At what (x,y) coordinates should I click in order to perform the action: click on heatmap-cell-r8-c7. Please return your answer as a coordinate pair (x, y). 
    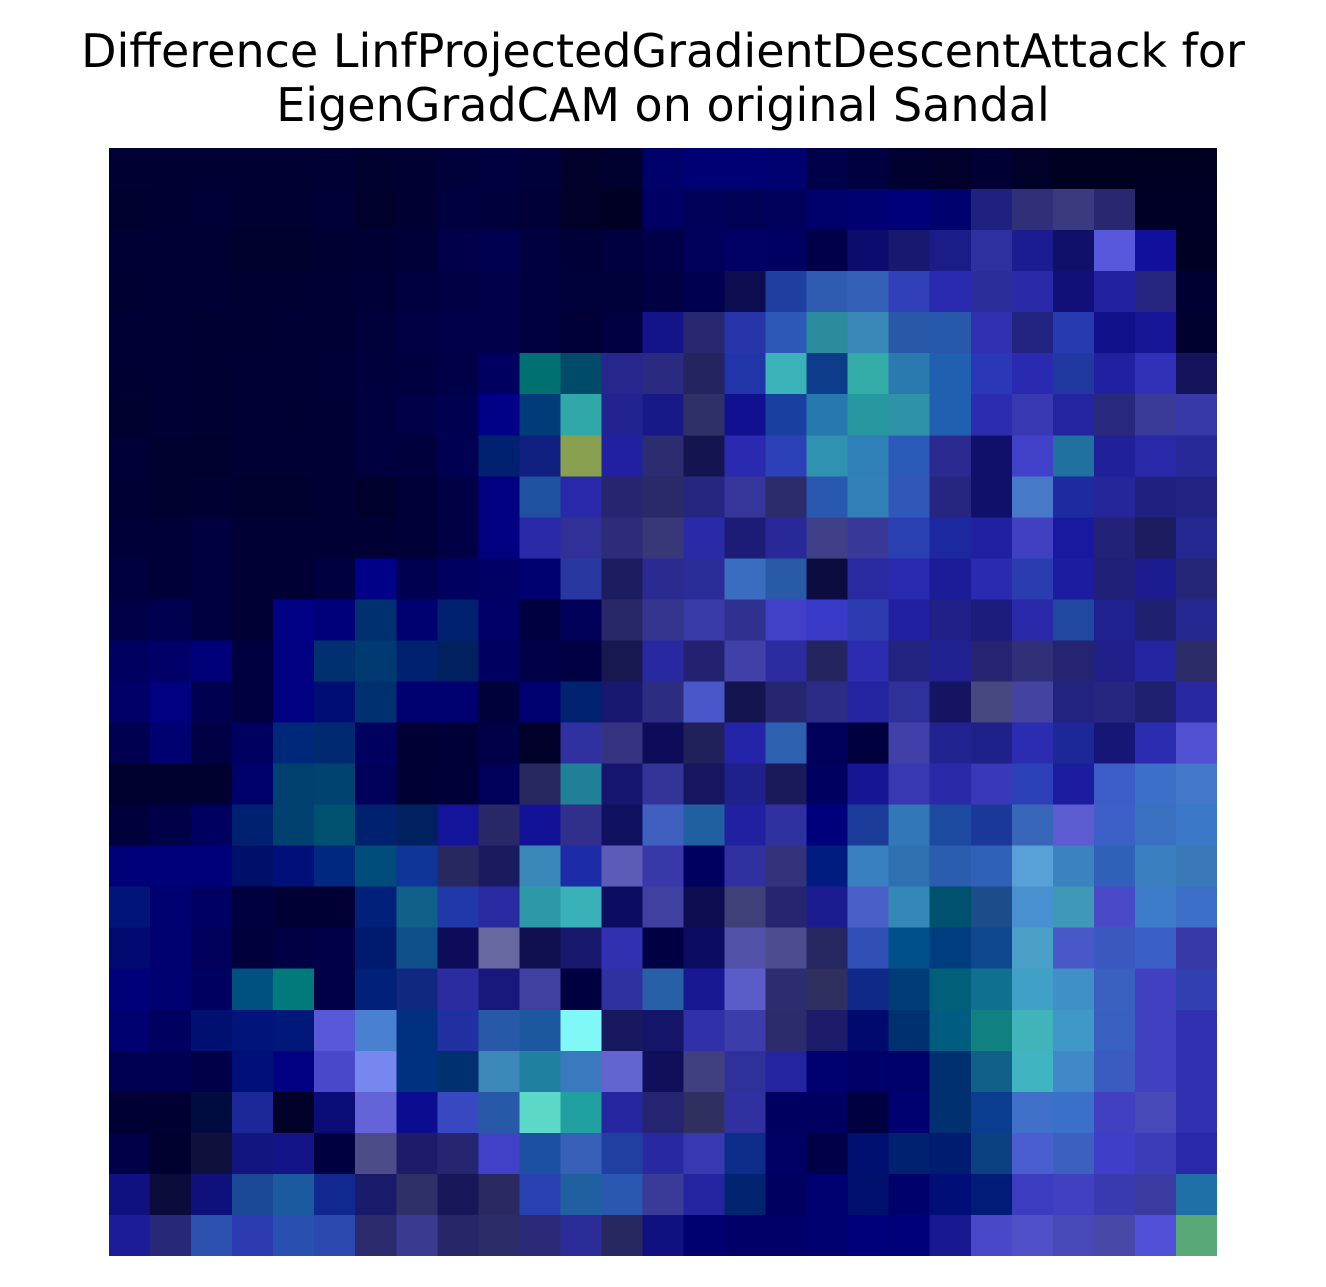
    Looking at the image, I should click on (417, 497).